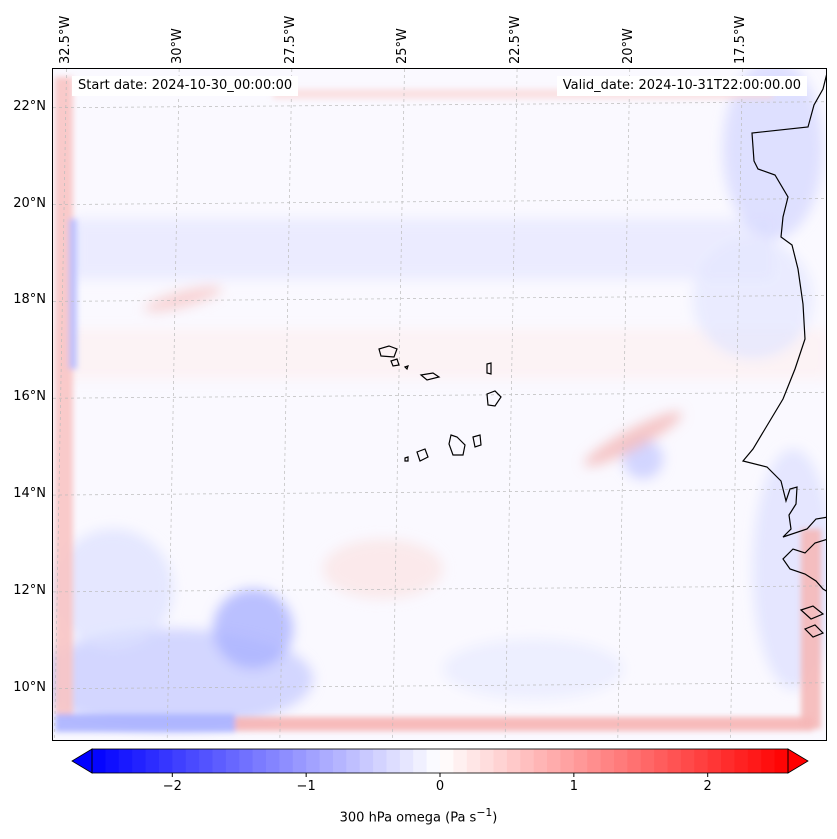 Image resolution: width=837 pixels, height=839 pixels. What do you see at coordinates (430, 376) in the screenshot?
I see `cabo-verde-sao-nicolau` at bounding box center [430, 376].